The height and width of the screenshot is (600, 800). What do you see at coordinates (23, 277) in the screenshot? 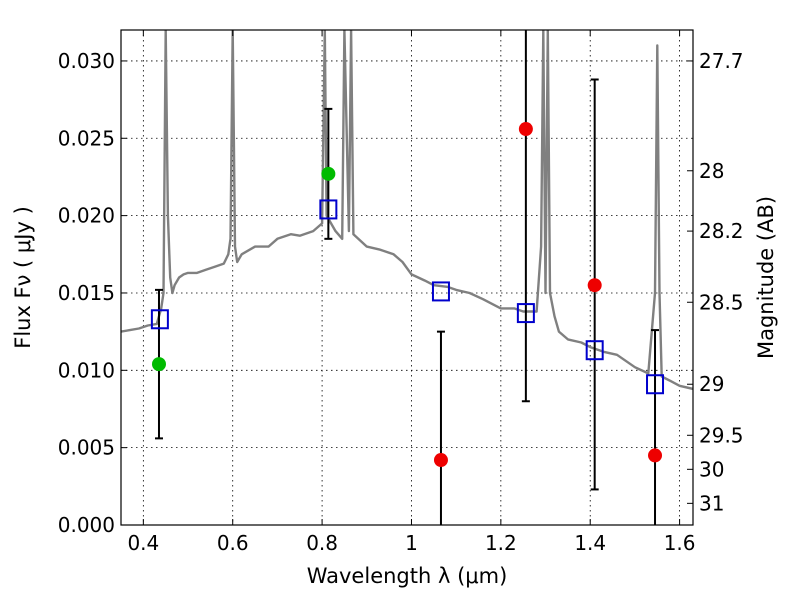
I see `y-axis-title: Flux Fν ( μJy )` at bounding box center [23, 277].